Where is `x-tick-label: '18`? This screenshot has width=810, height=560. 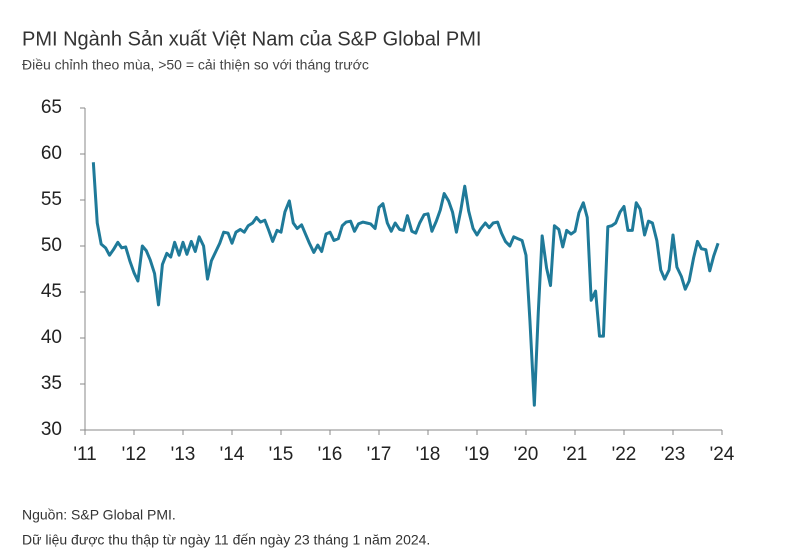
x-tick-label: '18 is located at coordinates (428, 454).